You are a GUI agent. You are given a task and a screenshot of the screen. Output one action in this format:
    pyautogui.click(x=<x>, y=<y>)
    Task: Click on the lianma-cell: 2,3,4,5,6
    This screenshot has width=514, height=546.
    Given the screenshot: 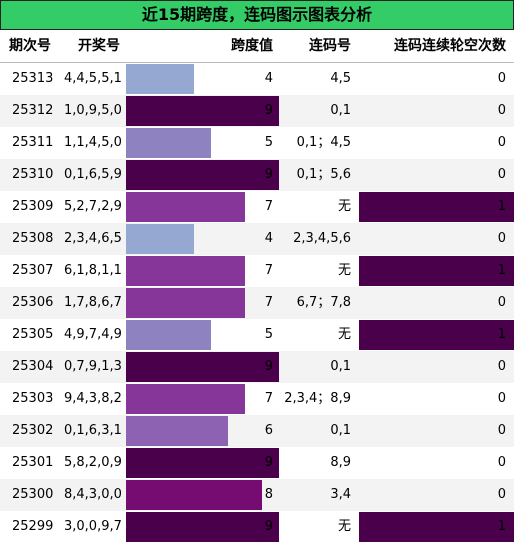 What is the action you would take?
    pyautogui.click(x=322, y=238)
    